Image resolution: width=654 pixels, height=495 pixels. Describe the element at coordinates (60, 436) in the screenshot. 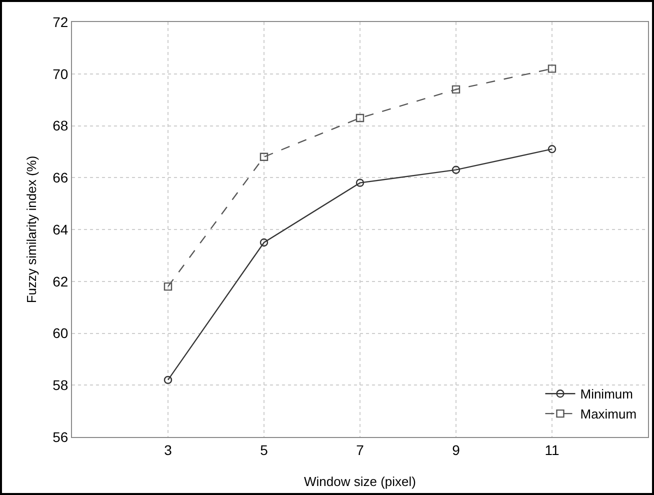

I see `y-tick-label: 56` at that location.